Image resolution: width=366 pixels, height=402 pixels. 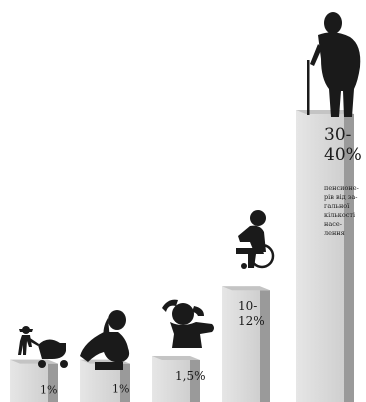 I want to click on bar-elderly-person-with-cane, so click(x=325, y=256).